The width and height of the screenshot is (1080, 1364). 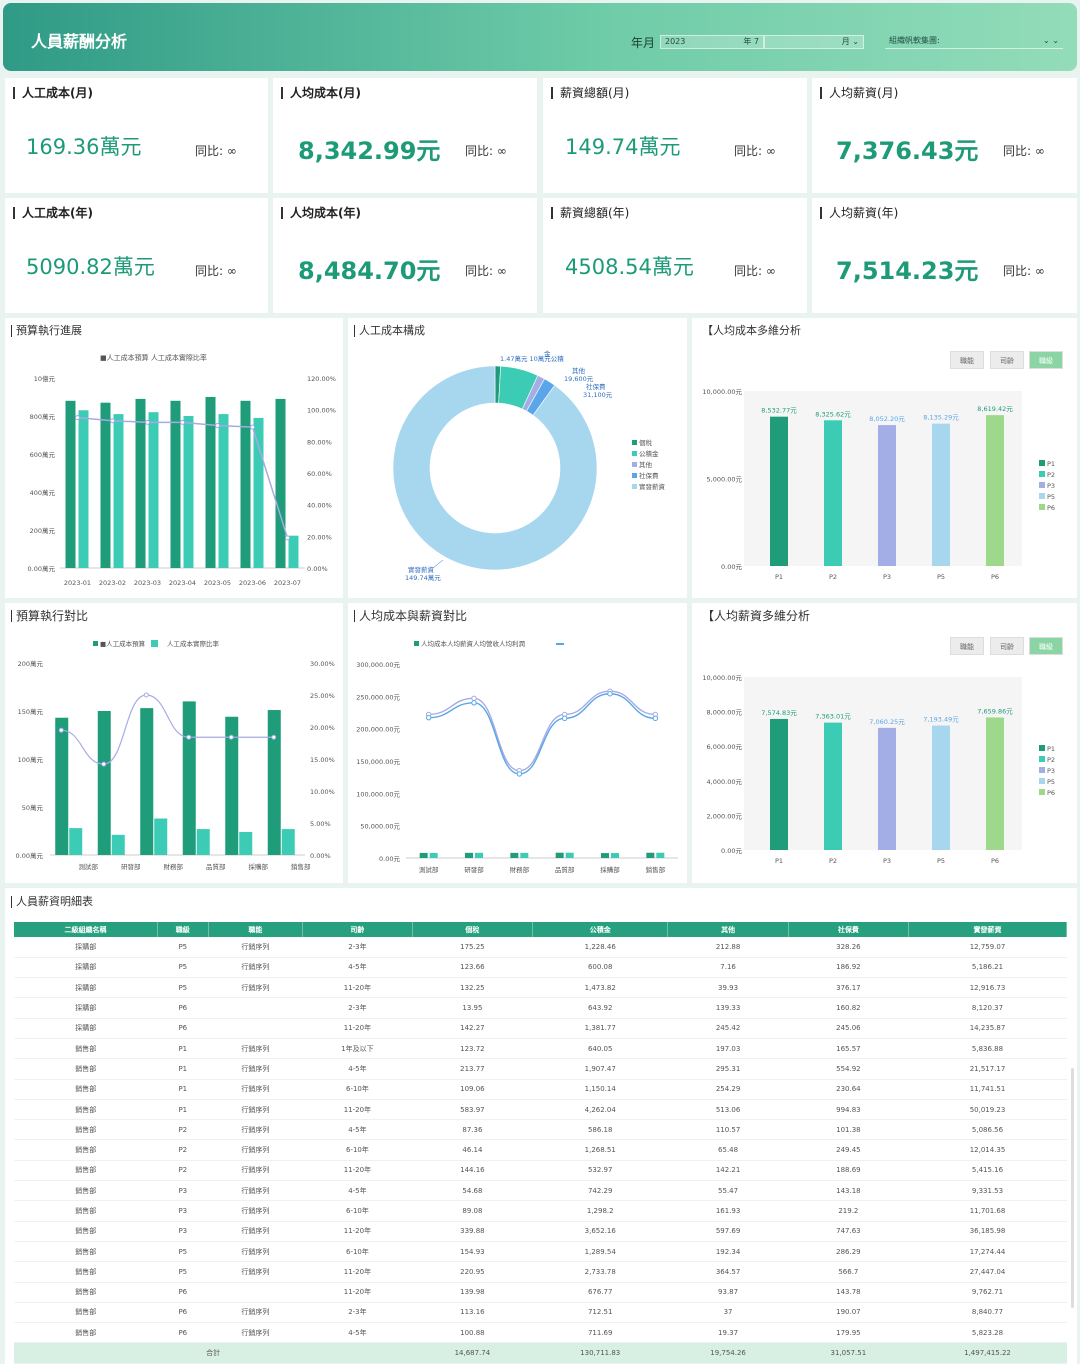 What do you see at coordinates (472, 1150) in the screenshot?
I see `table-cell: 46.14` at bounding box center [472, 1150].